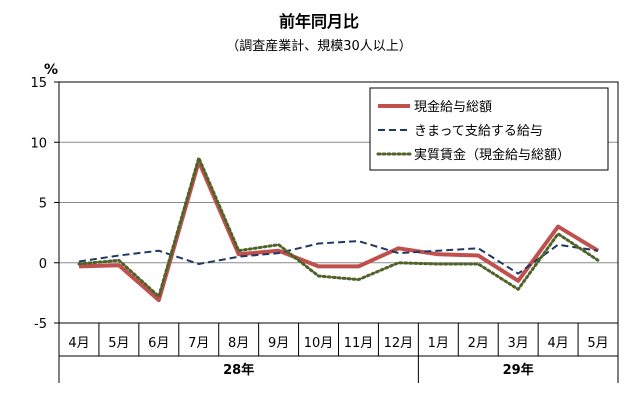  Describe the element at coordinates (492, 155) in the screenshot. I see `legend-label-3: 実質賃金（現金給与総額）` at that location.